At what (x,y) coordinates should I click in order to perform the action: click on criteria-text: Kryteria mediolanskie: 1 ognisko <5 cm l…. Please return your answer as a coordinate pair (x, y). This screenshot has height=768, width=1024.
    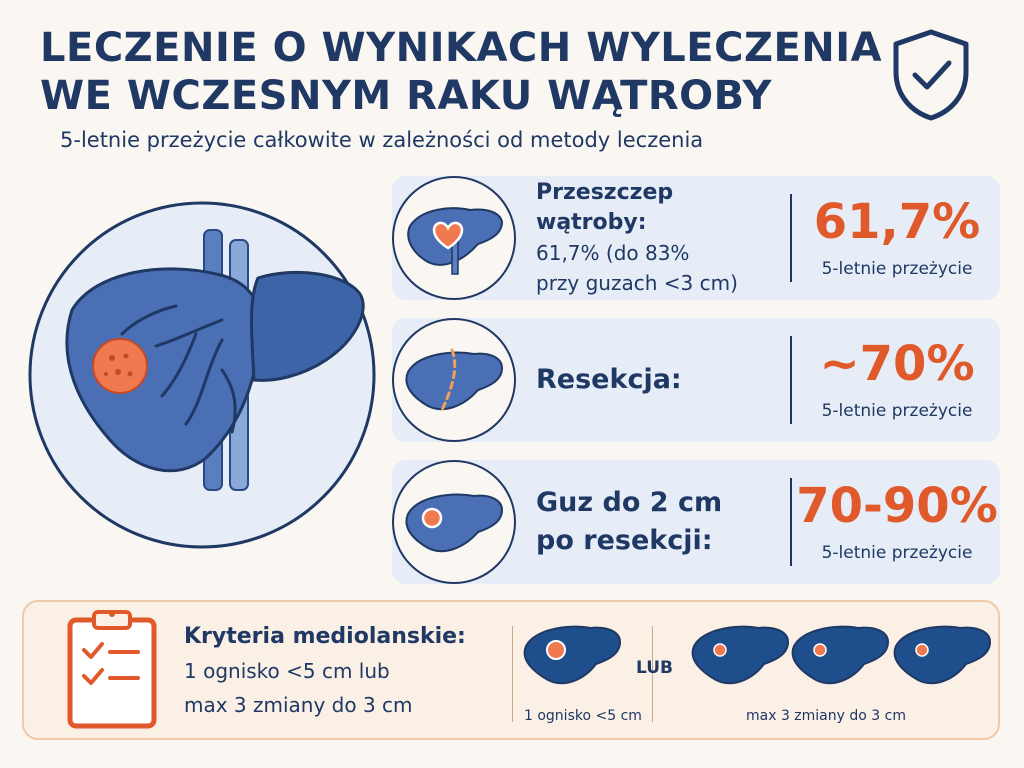
    Looking at the image, I should click on (344, 671).